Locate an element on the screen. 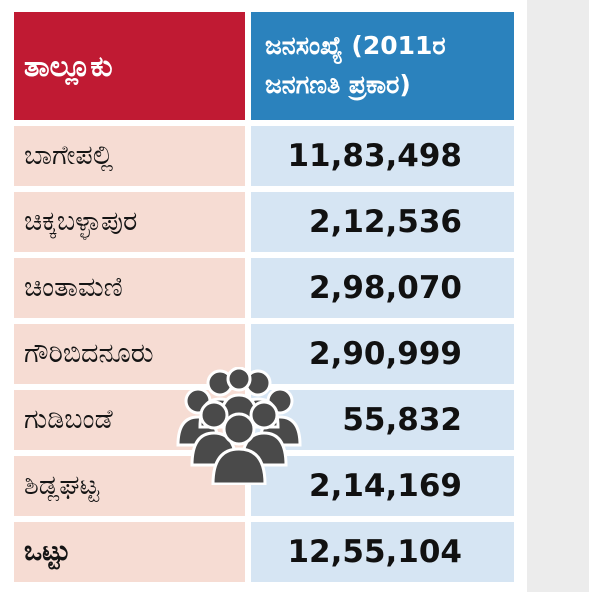 This screenshot has width=589, height=592. taluk-name: ಚಿಂತಾಮಣಿ is located at coordinates (73, 287).